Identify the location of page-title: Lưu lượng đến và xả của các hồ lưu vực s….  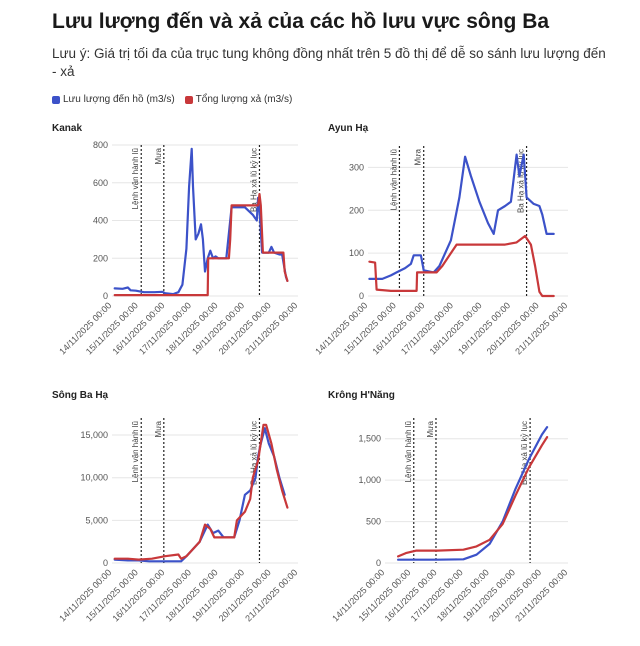
(301, 21).